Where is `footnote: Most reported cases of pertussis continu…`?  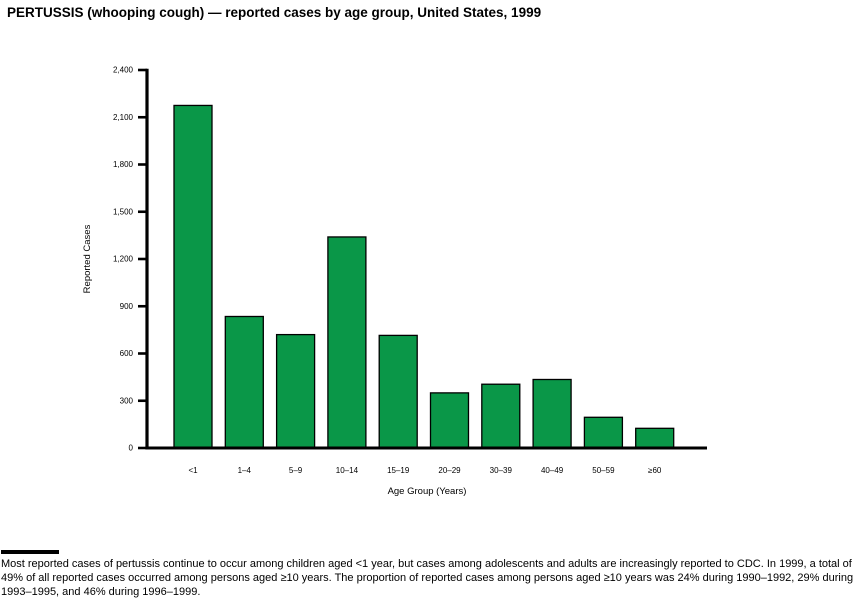
footnote: Most reported cases of pertussis continu… is located at coordinates (428, 574).